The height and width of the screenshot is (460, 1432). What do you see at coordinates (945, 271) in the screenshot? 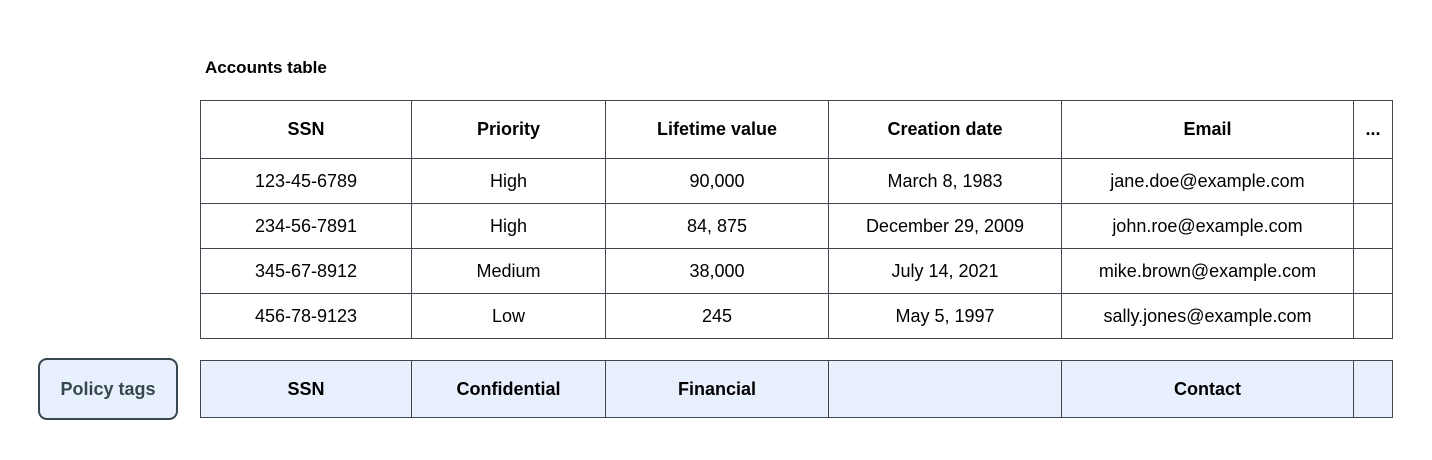
I see `cell-creation-date: July 14, 2021` at bounding box center [945, 271].